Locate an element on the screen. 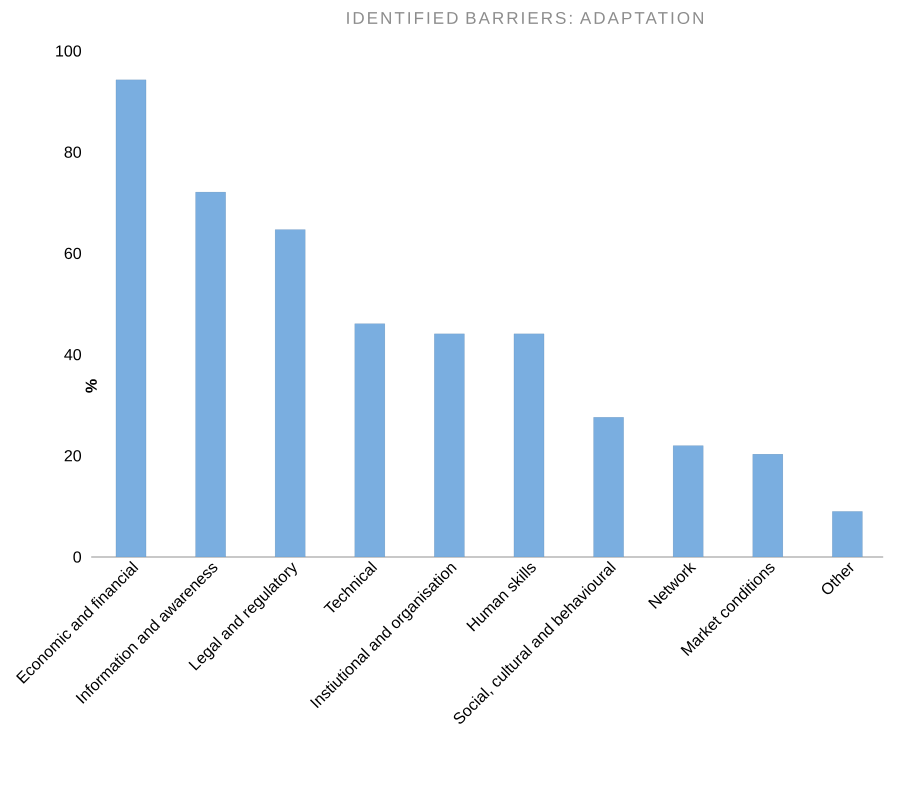  y-axis-title: % is located at coordinates (91, 386).